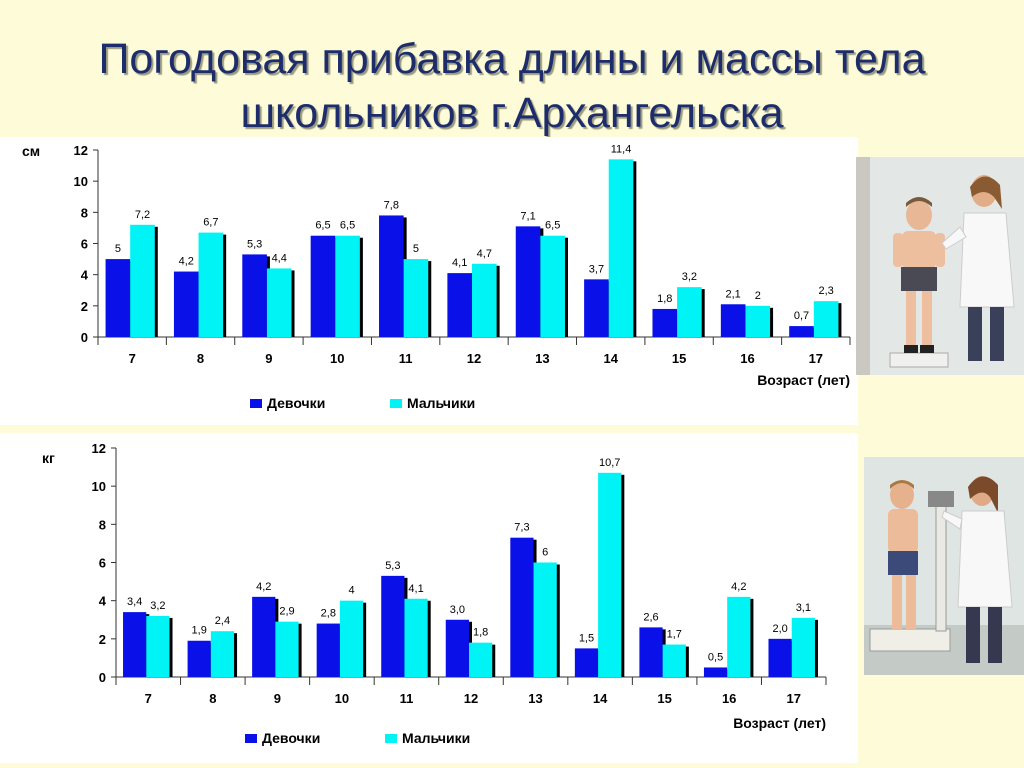 This screenshot has height=768, width=1024. What do you see at coordinates (586, 638) in the screenshot?
I see `data-label: 1,5` at bounding box center [586, 638].